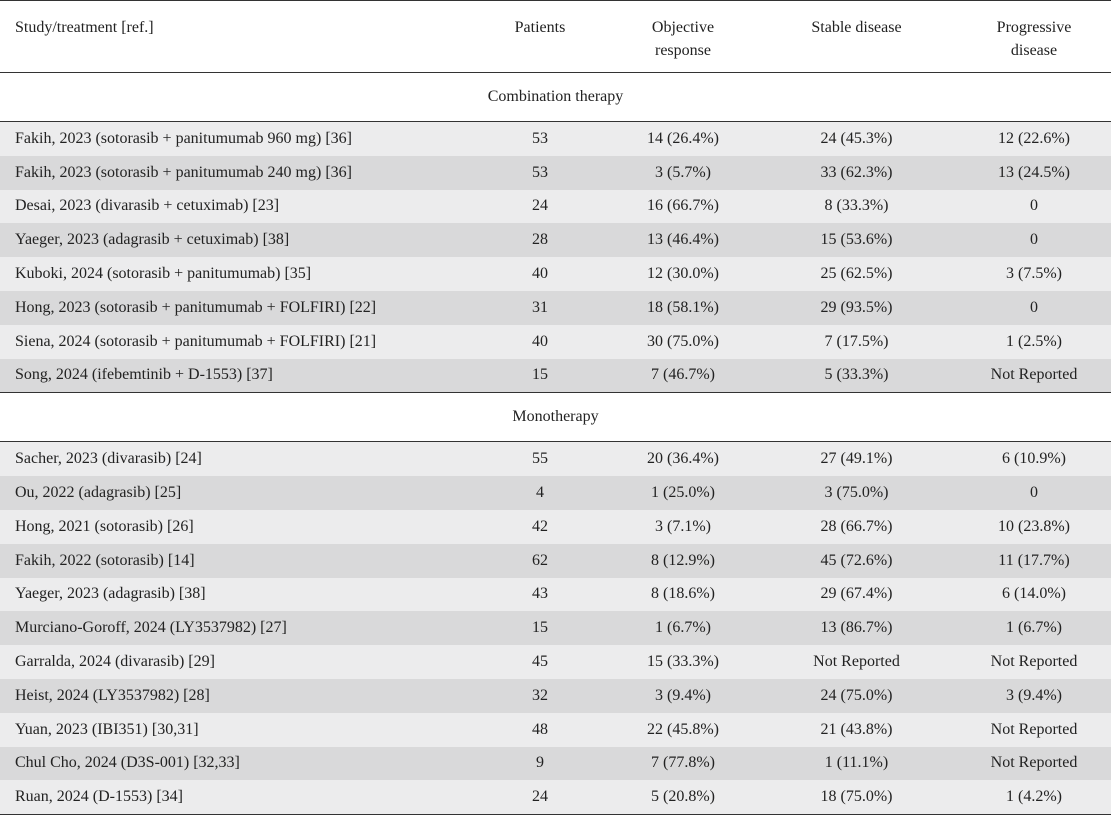 The height and width of the screenshot is (815, 1111). Describe the element at coordinates (856, 560) in the screenshot. I see `cell: 45 (72.6%)` at that location.